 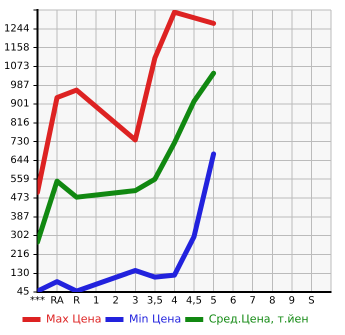 What do you see at coordinates (213, 301) in the screenshot?
I see `x-tick-label: 5` at bounding box center [213, 301].